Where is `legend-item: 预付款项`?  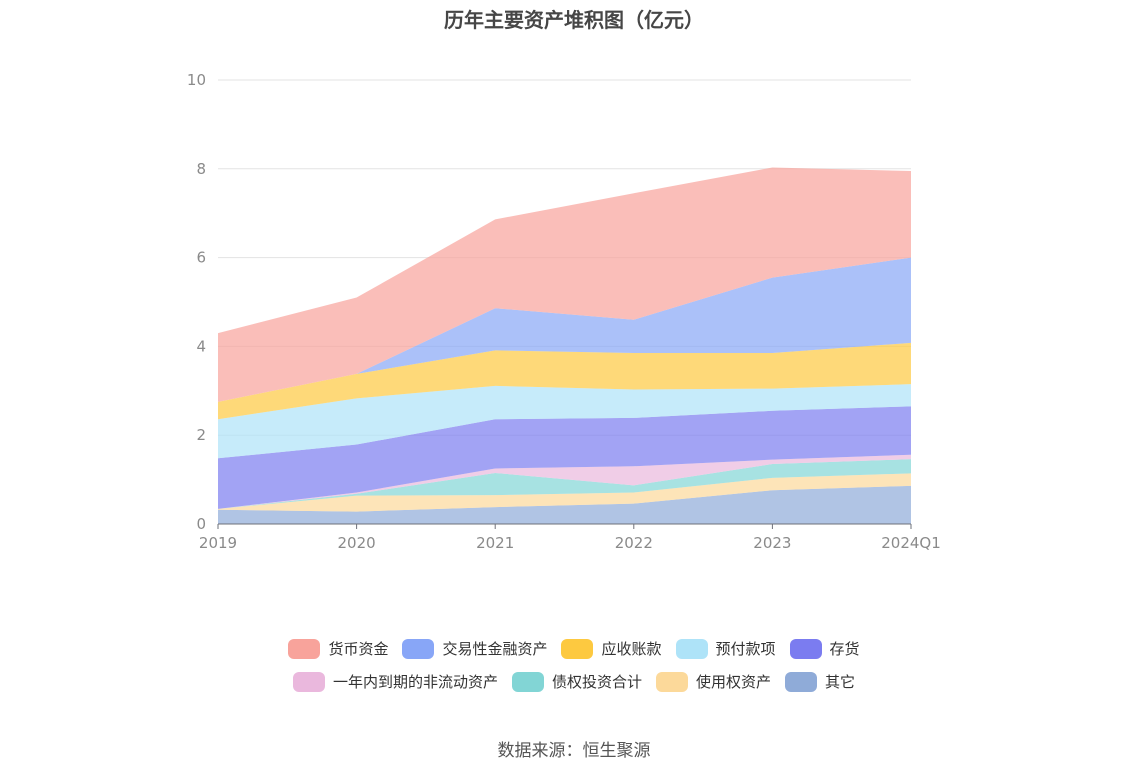 legend-item: 预付款项 is located at coordinates (725, 648).